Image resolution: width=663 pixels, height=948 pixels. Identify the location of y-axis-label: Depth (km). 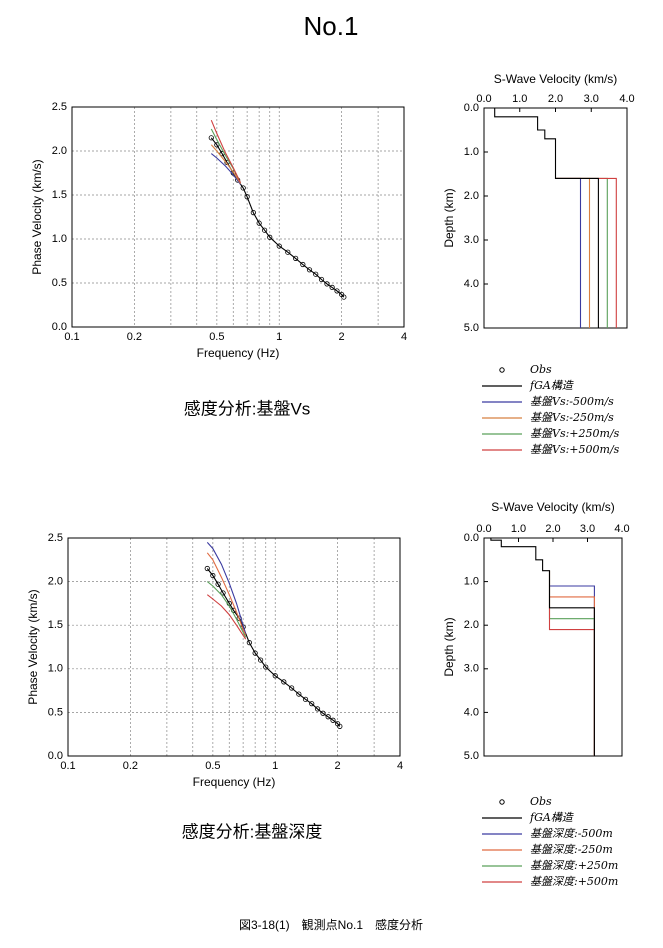
(449, 217).